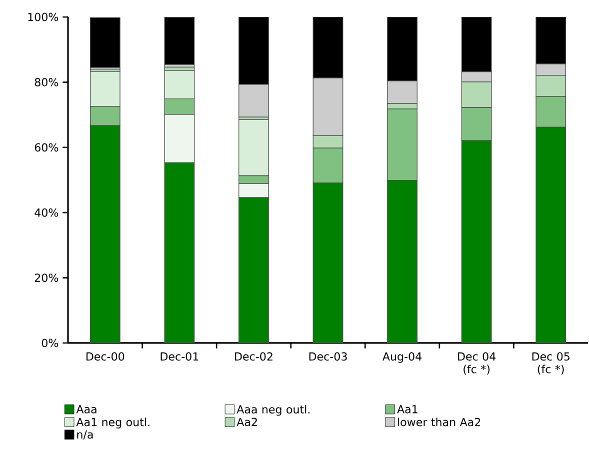  Describe the element at coordinates (86, 409) in the screenshot. I see `legend-label: Aaa` at that location.